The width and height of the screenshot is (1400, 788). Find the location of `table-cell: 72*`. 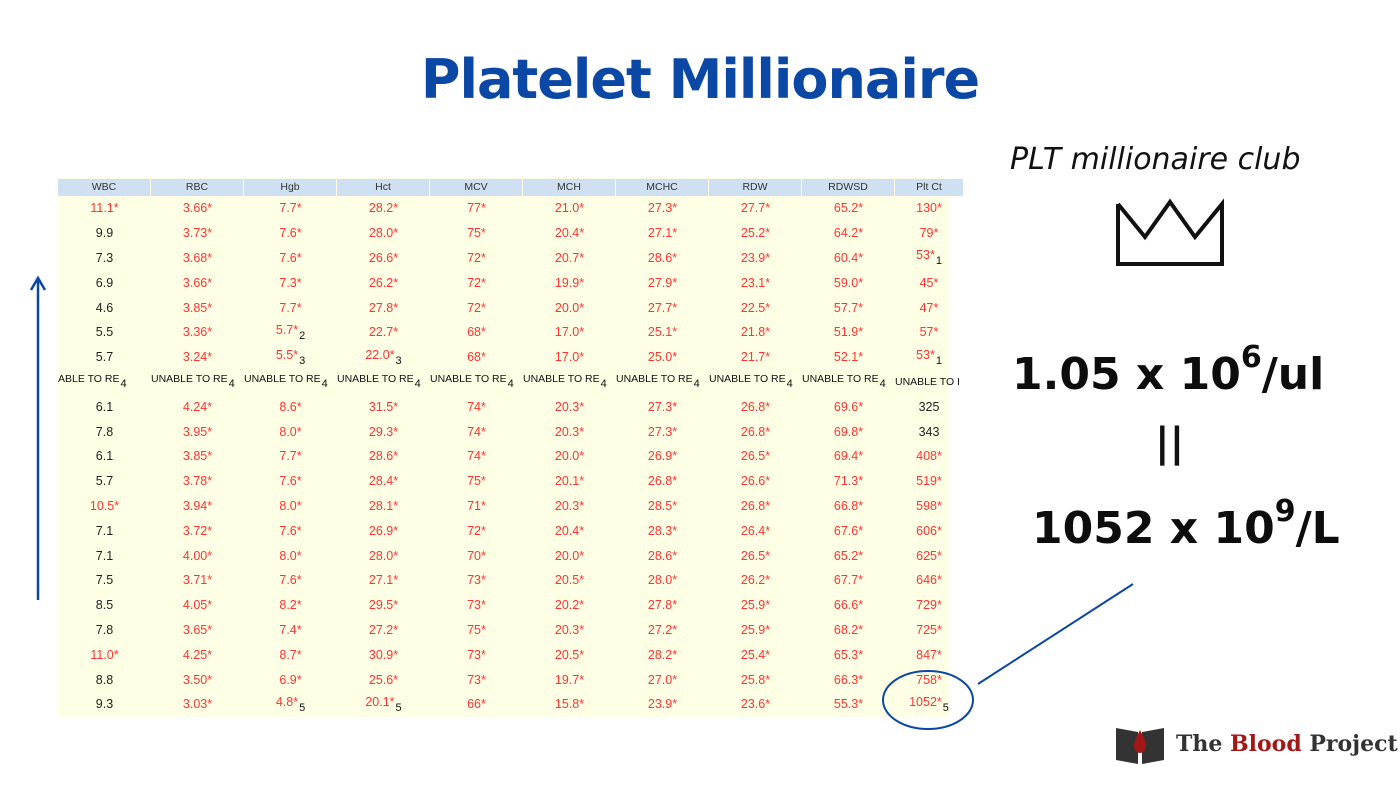

table-cell: 72* is located at coordinates (476, 282).